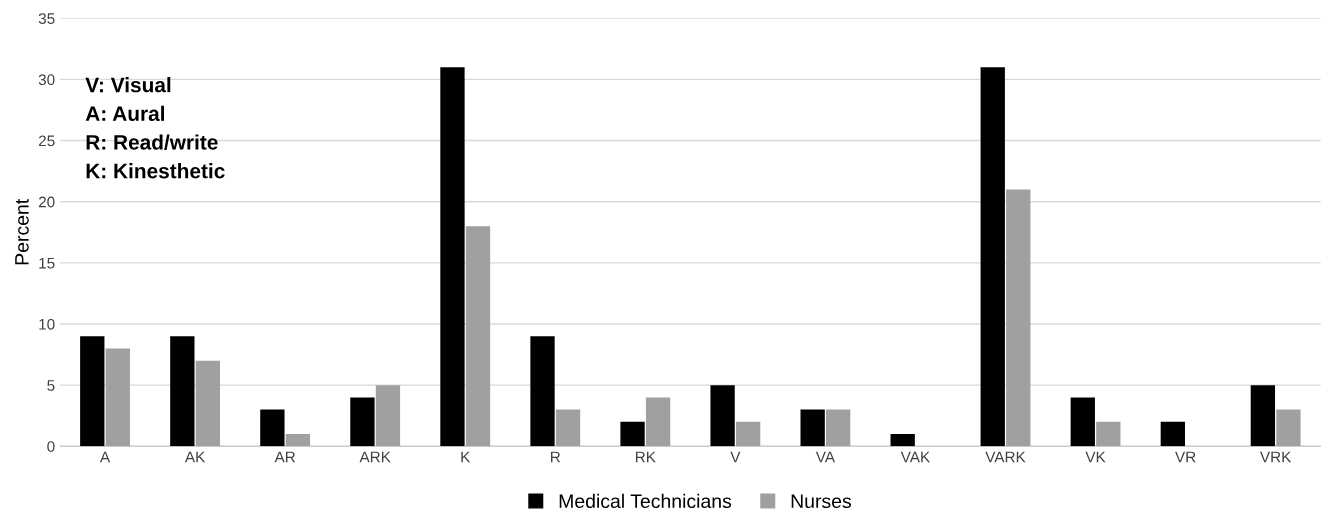  Describe the element at coordinates (645, 457) in the screenshot. I see `x-tick-label: RK` at that location.